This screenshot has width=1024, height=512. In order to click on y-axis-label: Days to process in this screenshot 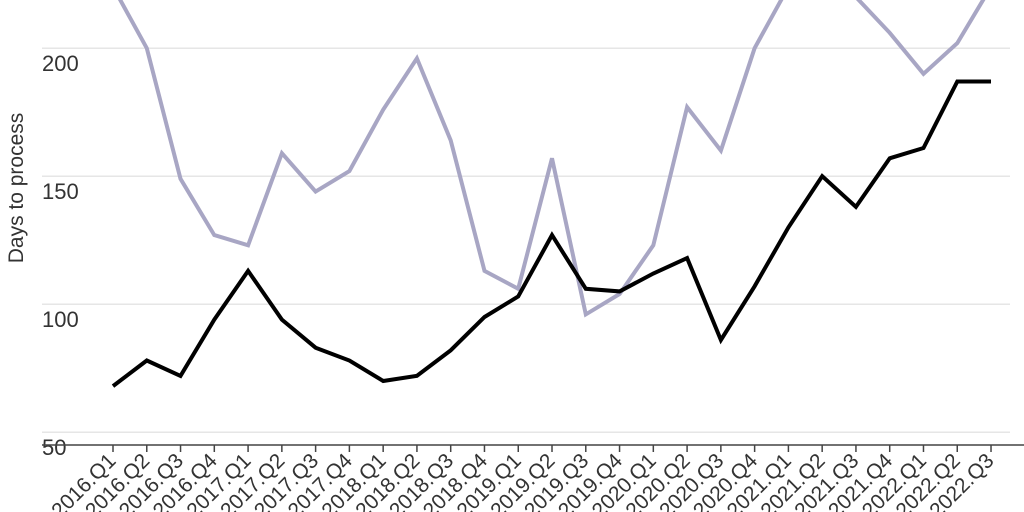, I will do `click(16, 188)`.